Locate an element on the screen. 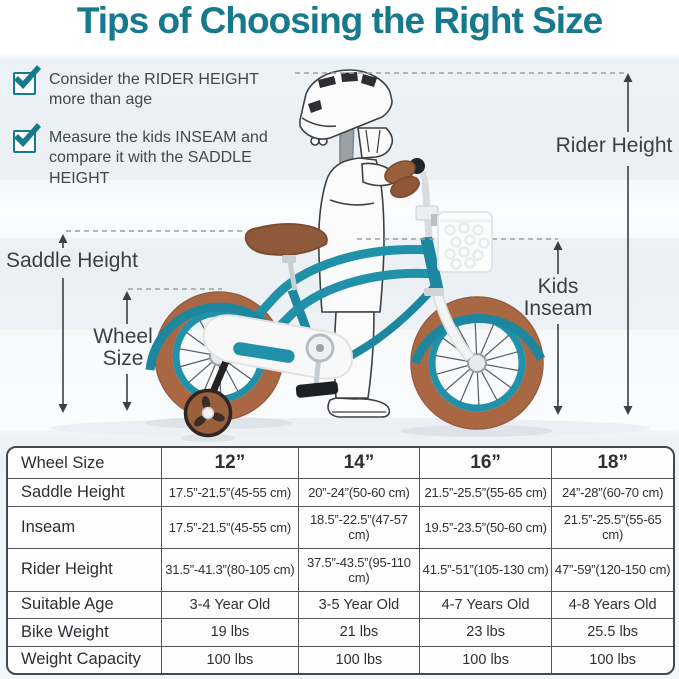 This screenshot has width=679, height=679. table-cell: 19 lbs is located at coordinates (229, 632).